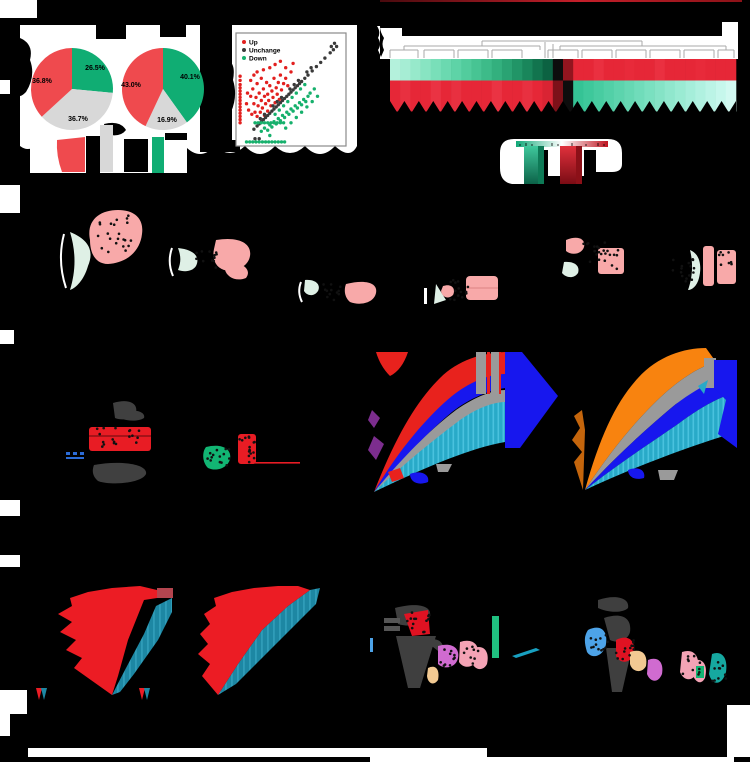  What do you see at coordinates (661, 431) in the screenshot?
I see `roc2-blue` at bounding box center [661, 431].